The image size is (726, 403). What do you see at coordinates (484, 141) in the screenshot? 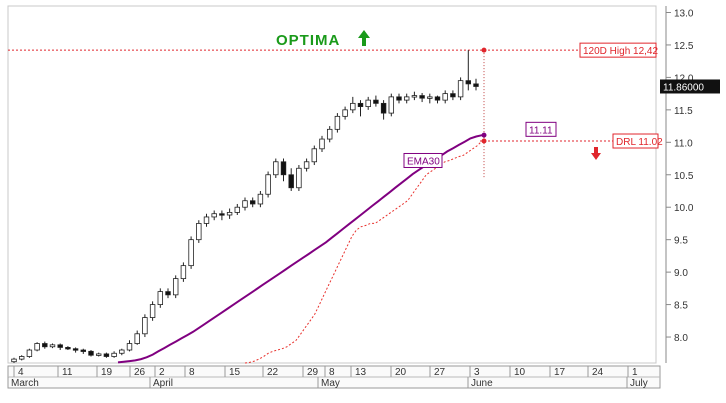
I see `drl-marker` at bounding box center [484, 141].